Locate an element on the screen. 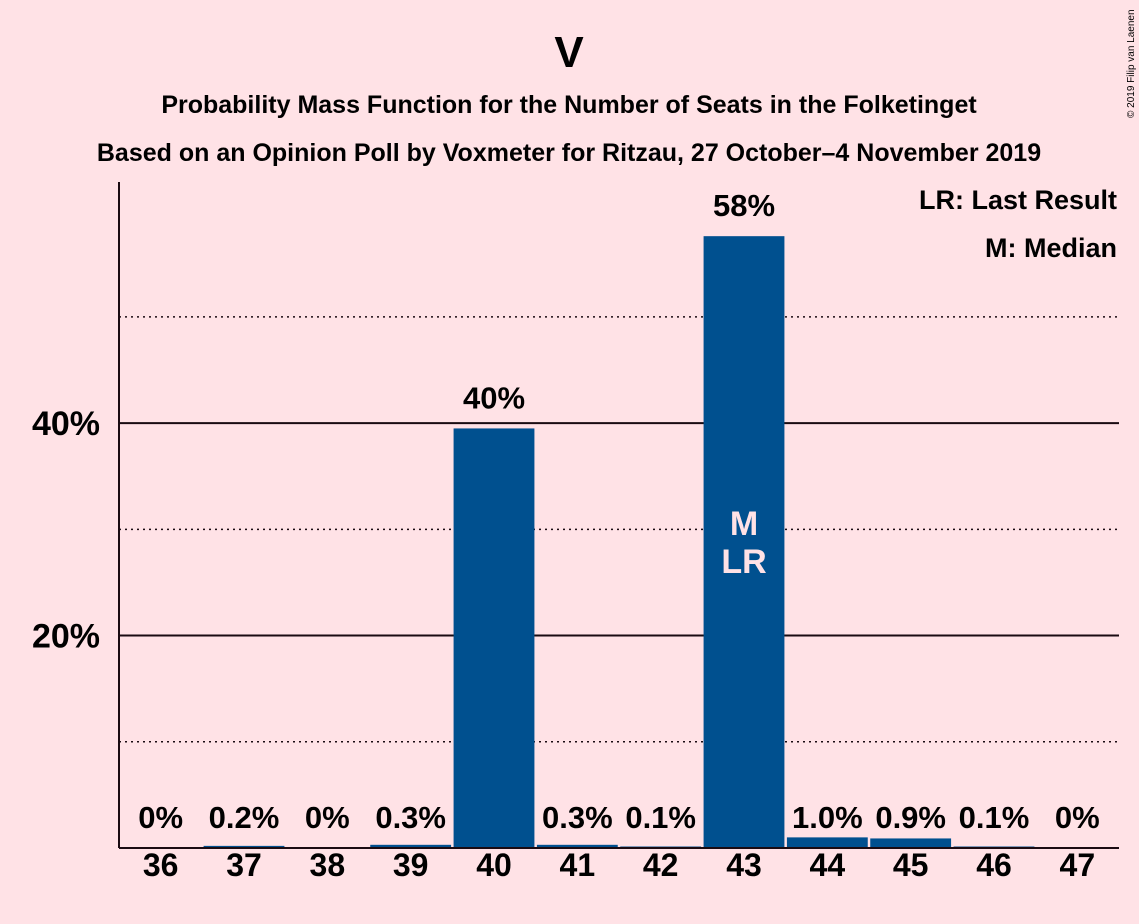  x-tick-label: 45 is located at coordinates (911, 865).